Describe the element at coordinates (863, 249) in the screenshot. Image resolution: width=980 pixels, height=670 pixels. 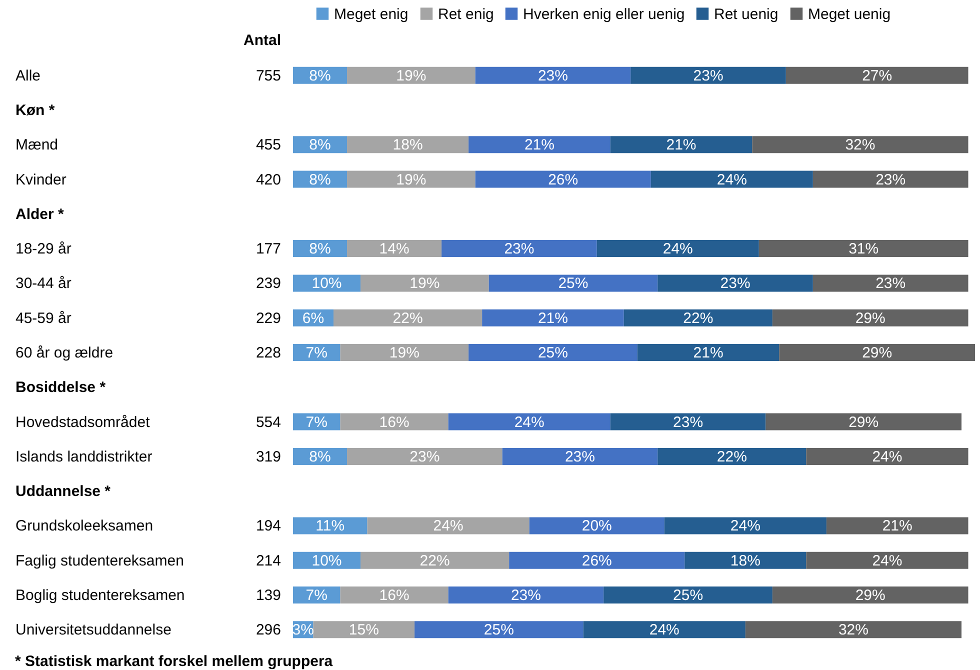
I see `data-label: 31%` at that location.